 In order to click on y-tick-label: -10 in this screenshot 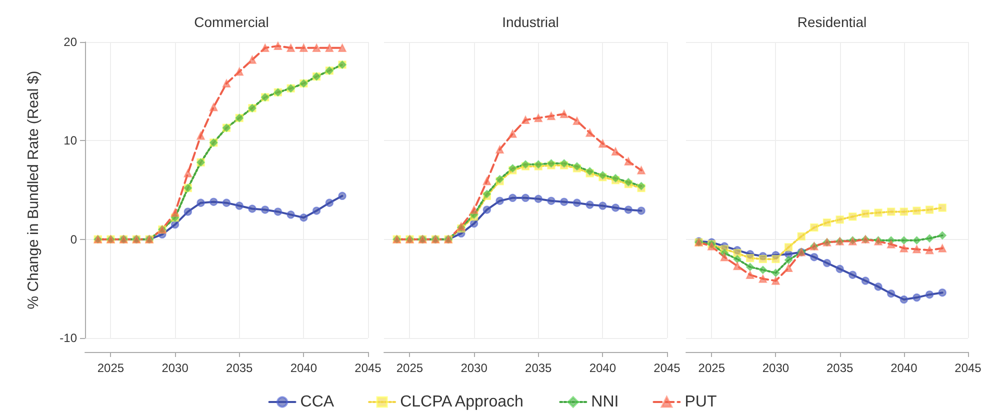, I will do `click(69, 338)`.